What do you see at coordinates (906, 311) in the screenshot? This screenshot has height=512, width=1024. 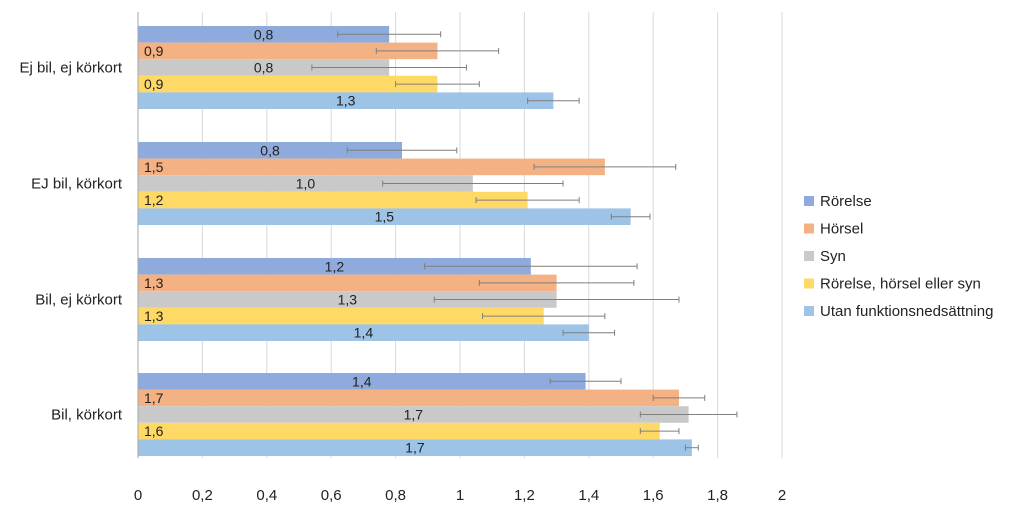 I see `legend-label: Utan funktionsnedsättning` at bounding box center [906, 311].